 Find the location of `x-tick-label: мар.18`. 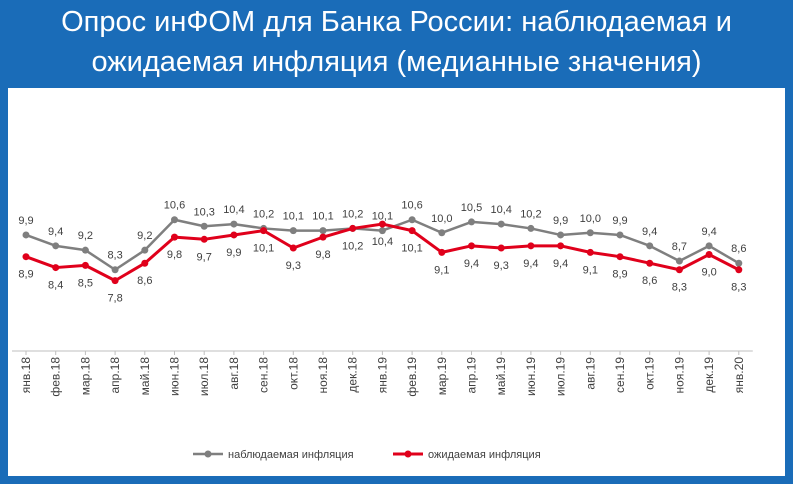

x-tick-label: мар.18 is located at coordinates (85, 376).